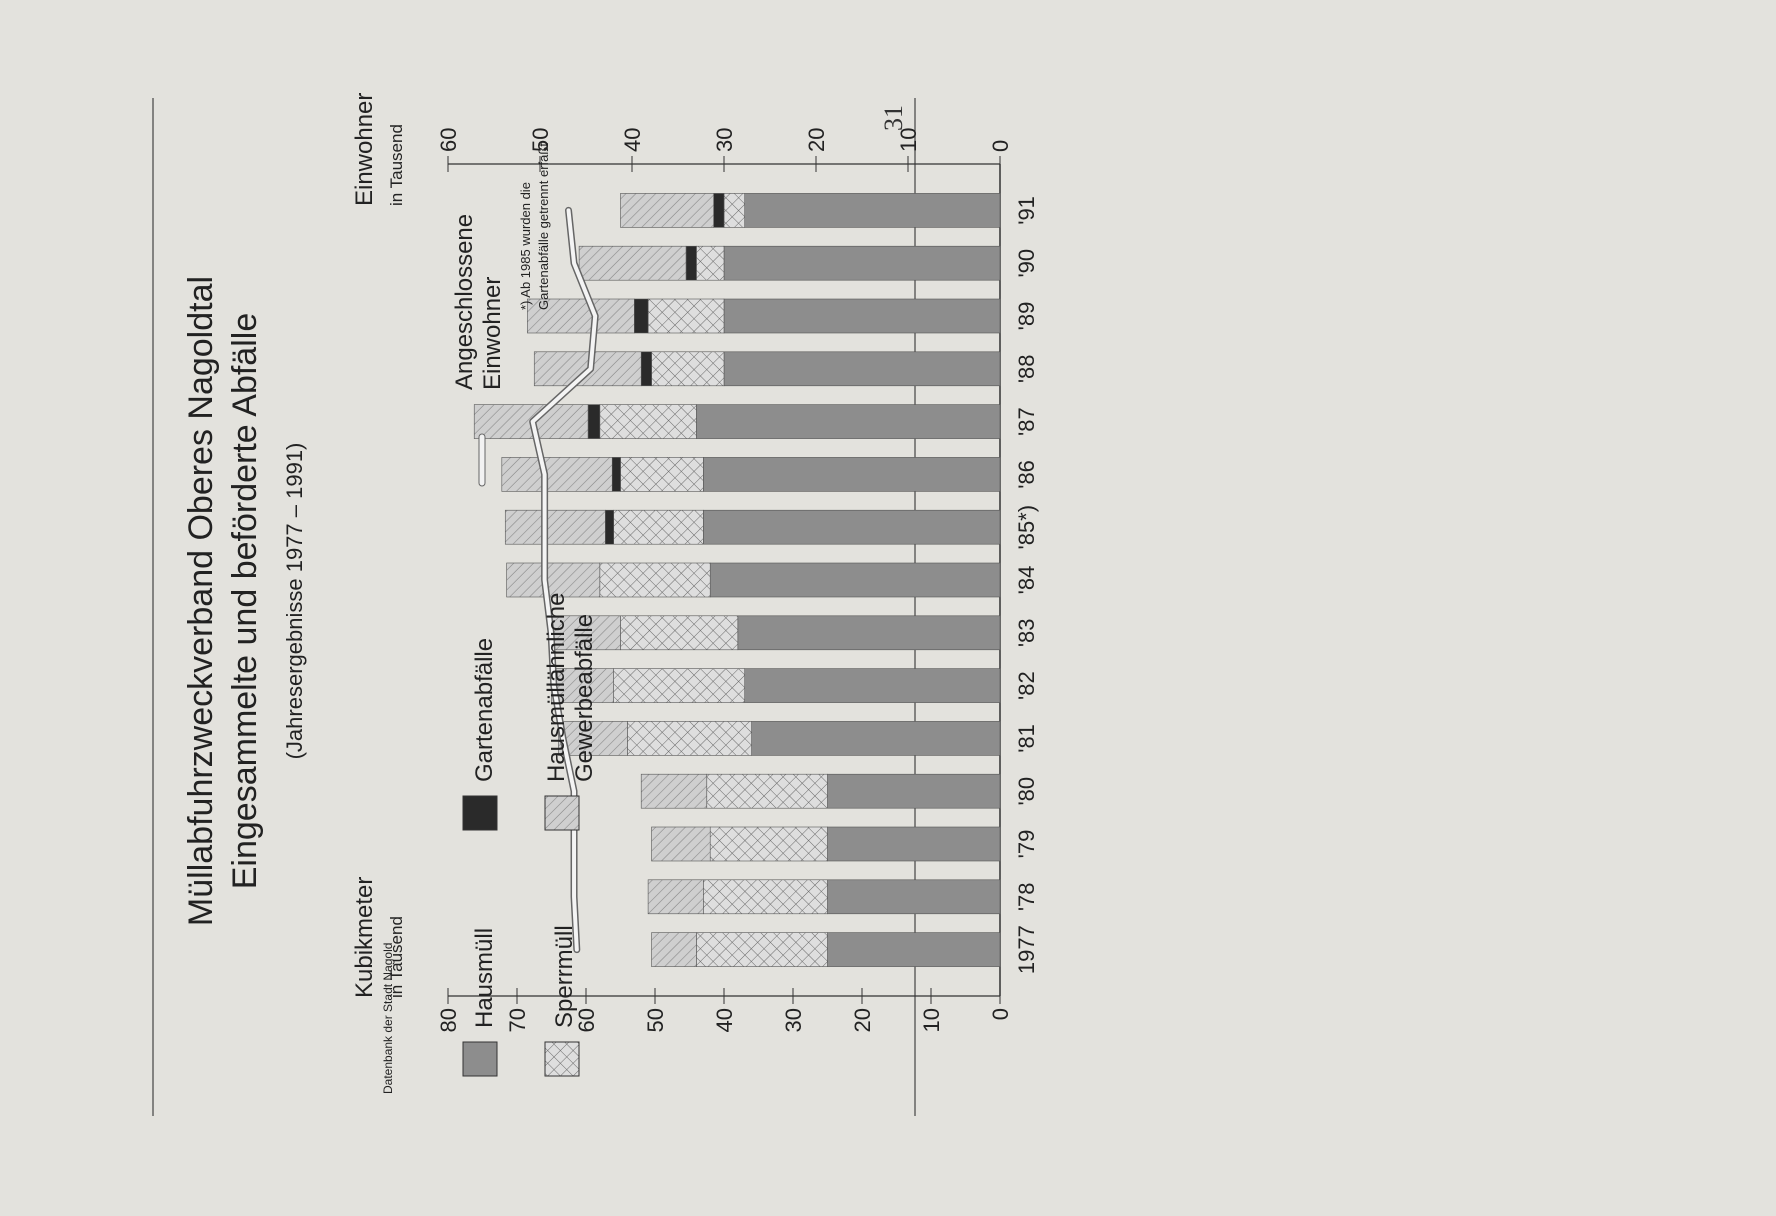 The image size is (1776, 1216). Describe the element at coordinates (484, 710) in the screenshot. I see `legend-label-gartenabfaelle: Gartenabfälle` at that location.